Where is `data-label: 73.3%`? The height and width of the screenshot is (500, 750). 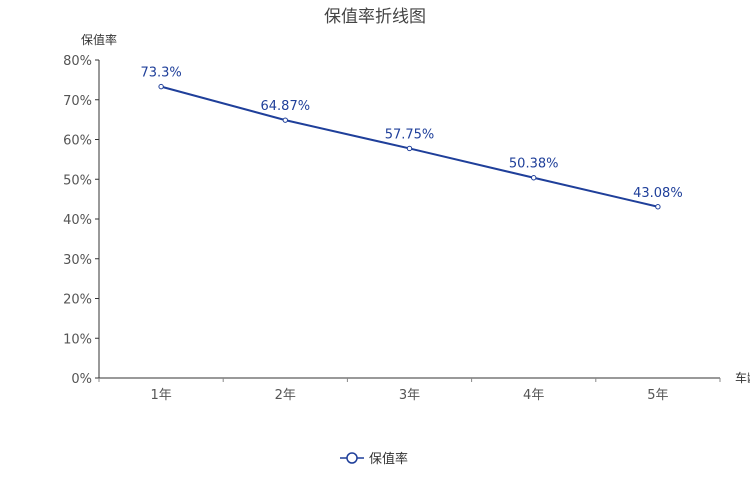 data-label: 73.3% is located at coordinates (160, 73).